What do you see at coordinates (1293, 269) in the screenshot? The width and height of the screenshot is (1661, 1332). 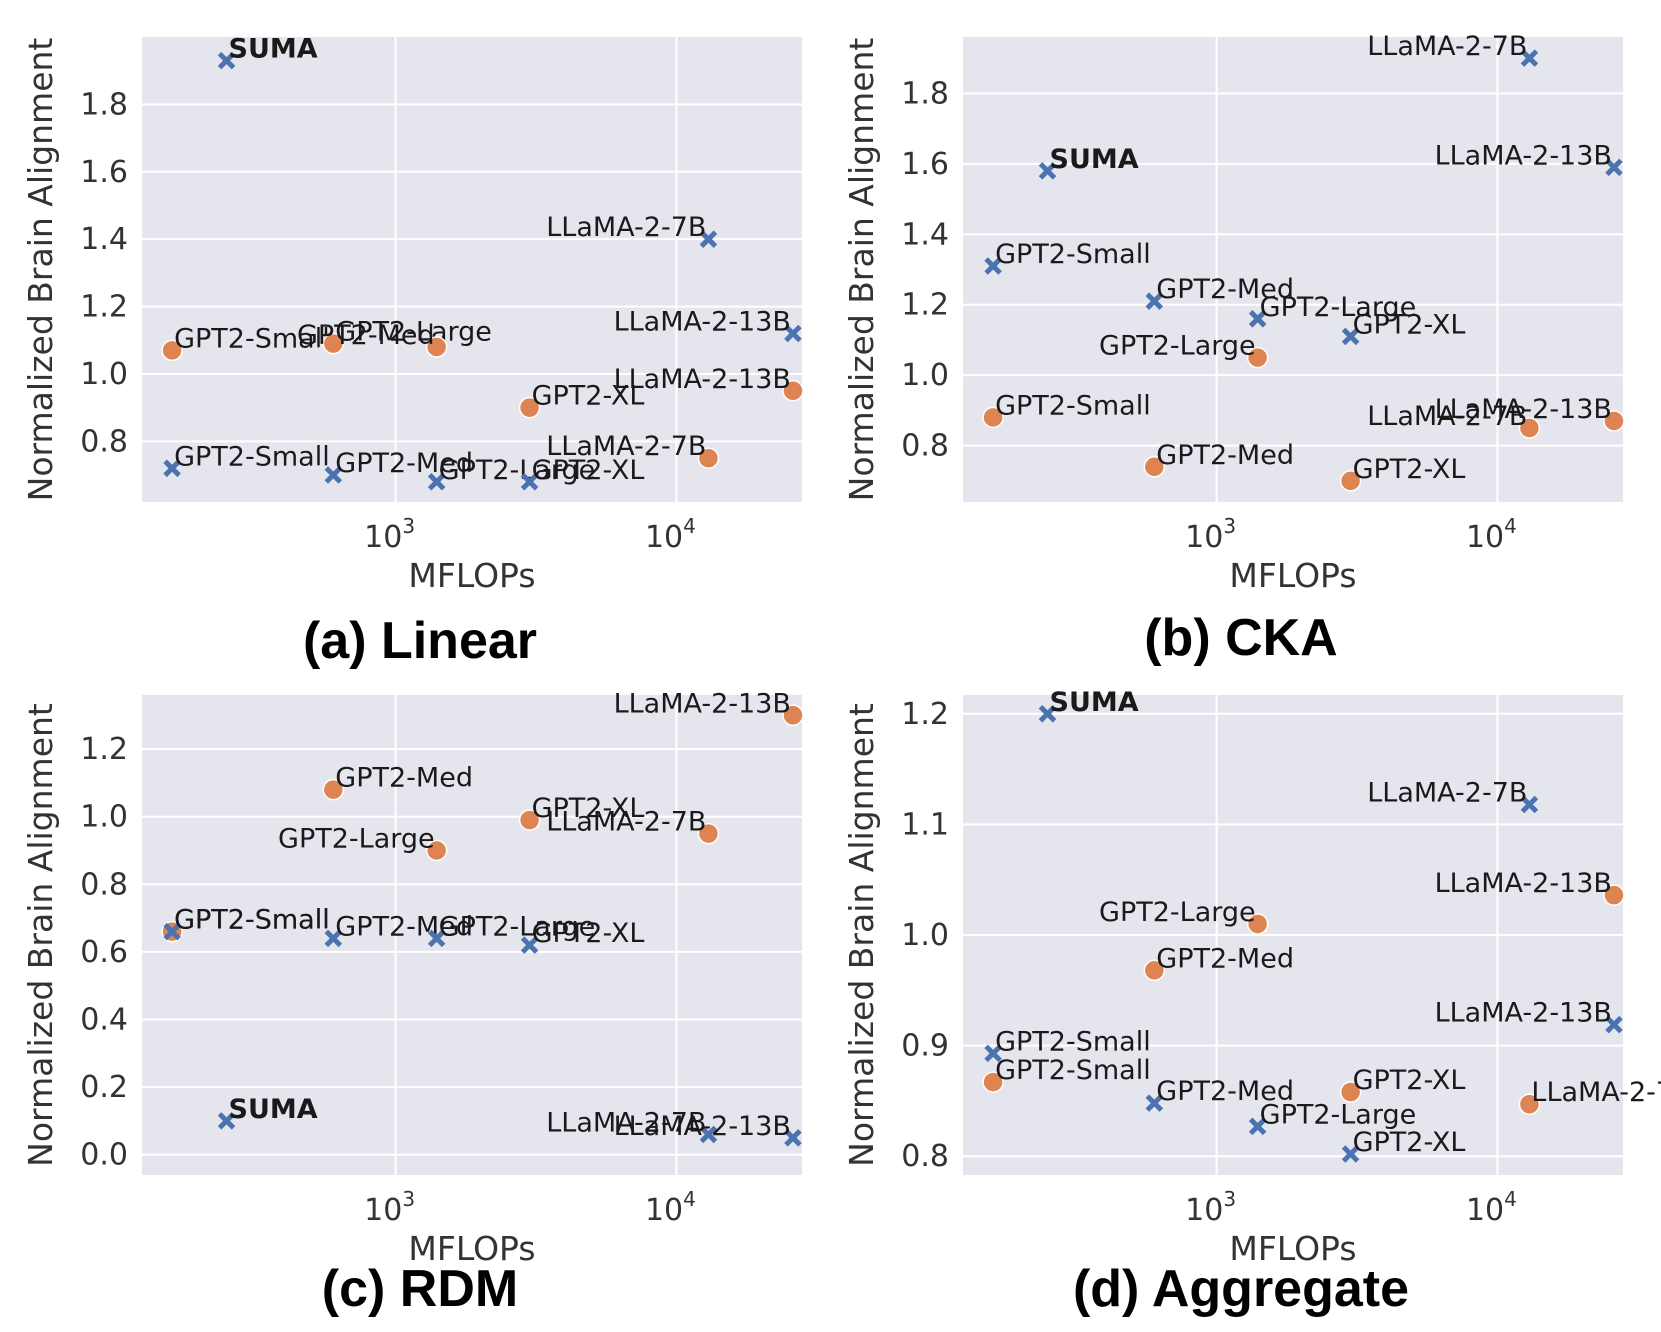 I see `plot-background` at bounding box center [1293, 269].